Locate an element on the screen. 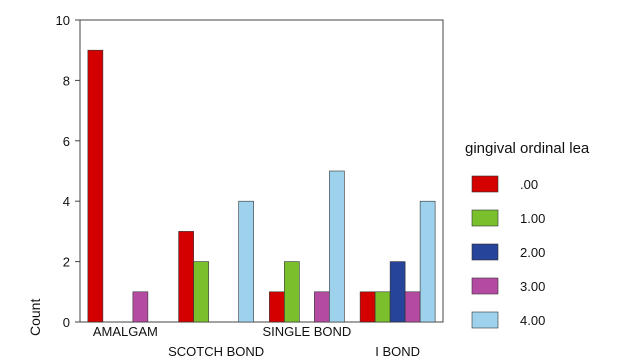 The image size is (643, 361). y-axis: 0 2 4 6 8 10 is located at coordinates (68, 171).